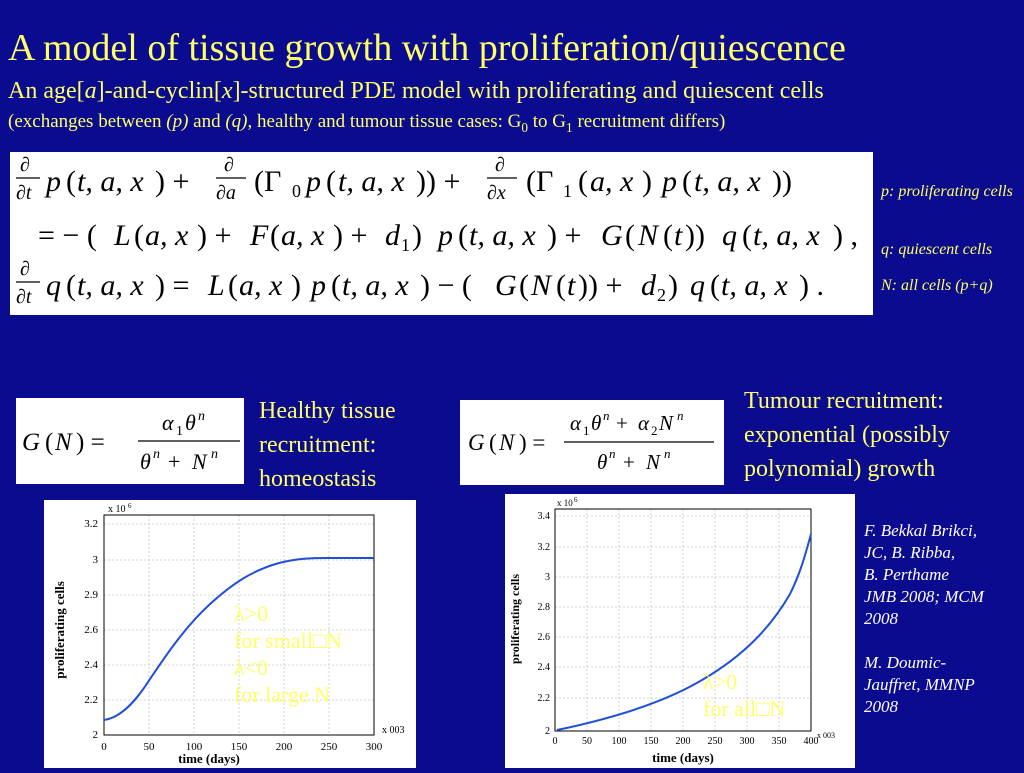 The image size is (1024, 773). I want to click on plot1-ylabel: proliferating cells, so click(59, 630).